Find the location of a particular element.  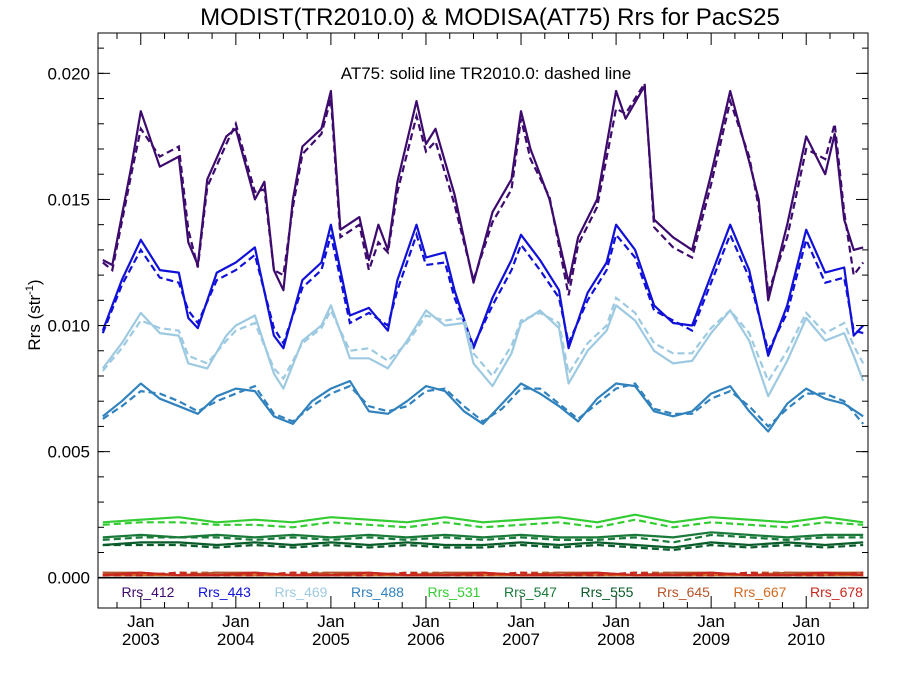

series-line-rrs-488-tr2010 is located at coordinates (483, 405).